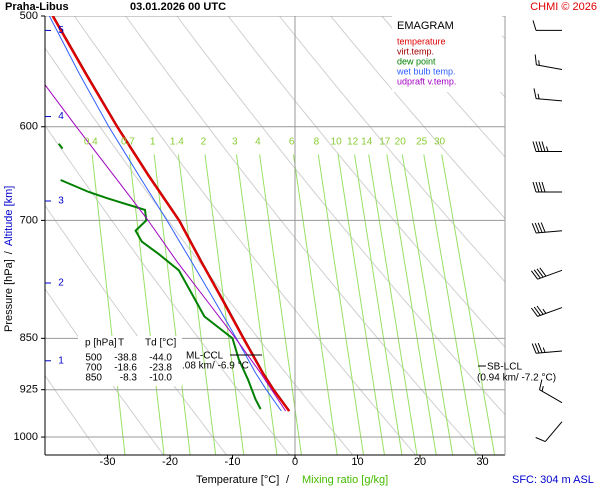 Image resolution: width=600 pixels, height=500 pixels. What do you see at coordinates (416, 61) in the screenshot?
I see `legend-entry: dew point` at bounding box center [416, 61].